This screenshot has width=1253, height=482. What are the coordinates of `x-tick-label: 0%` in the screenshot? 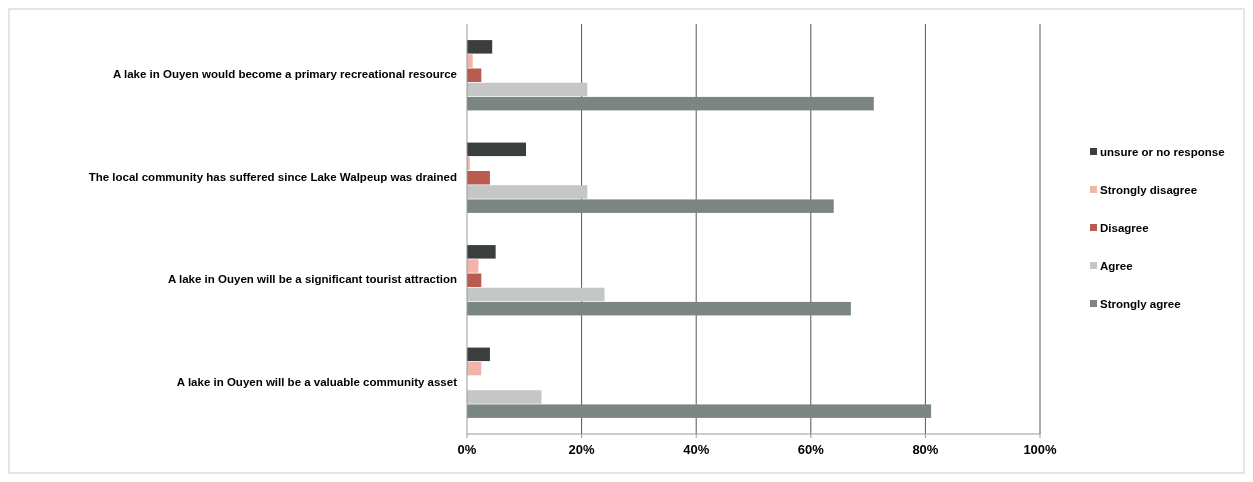 It's located at (467, 449).